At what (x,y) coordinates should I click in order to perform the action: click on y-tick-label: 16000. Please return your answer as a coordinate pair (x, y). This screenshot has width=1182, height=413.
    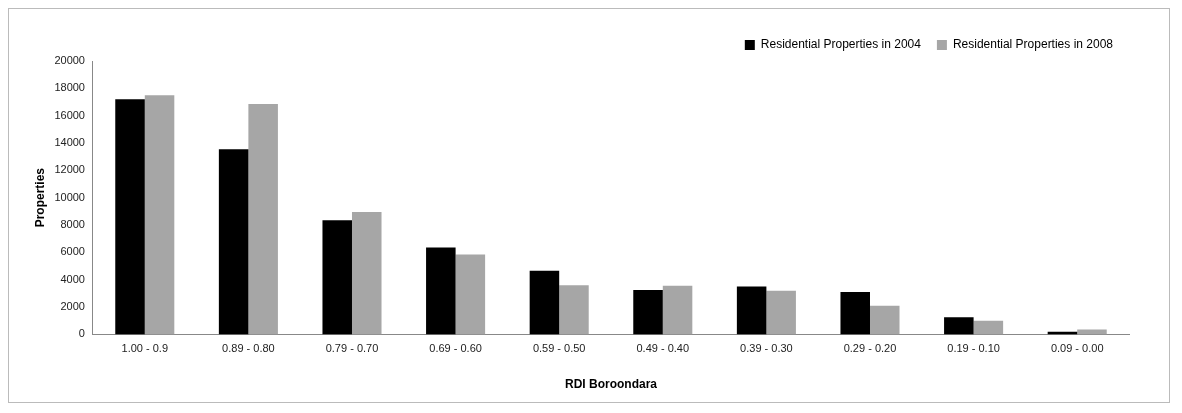
    Looking at the image, I should click on (69, 114).